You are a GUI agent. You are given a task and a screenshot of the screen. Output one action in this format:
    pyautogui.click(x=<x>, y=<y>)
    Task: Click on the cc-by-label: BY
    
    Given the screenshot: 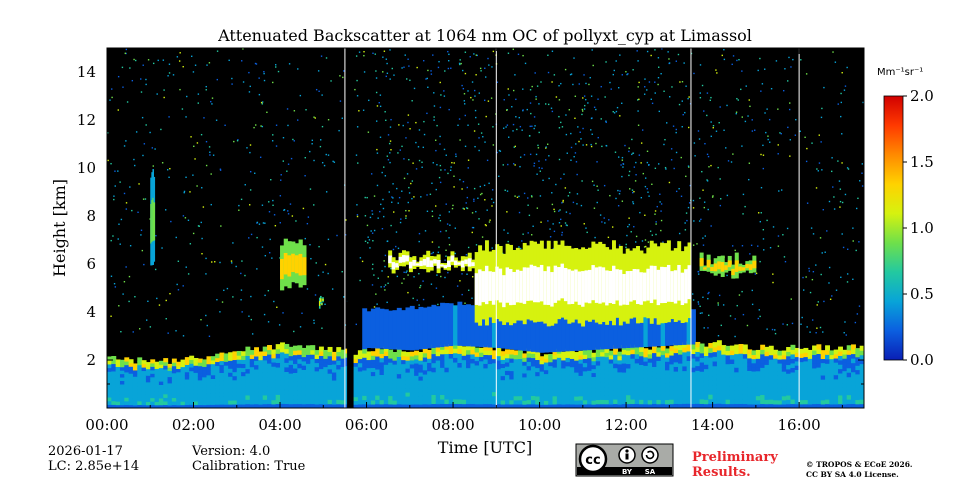 What is the action you would take?
    pyautogui.click(x=627, y=472)
    